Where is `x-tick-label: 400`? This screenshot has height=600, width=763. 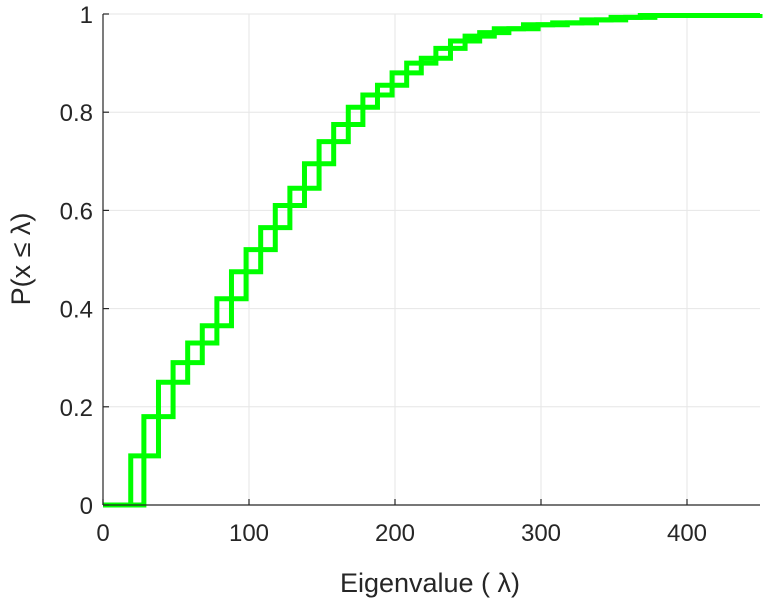 x-tick-label: 400 is located at coordinates (687, 533).